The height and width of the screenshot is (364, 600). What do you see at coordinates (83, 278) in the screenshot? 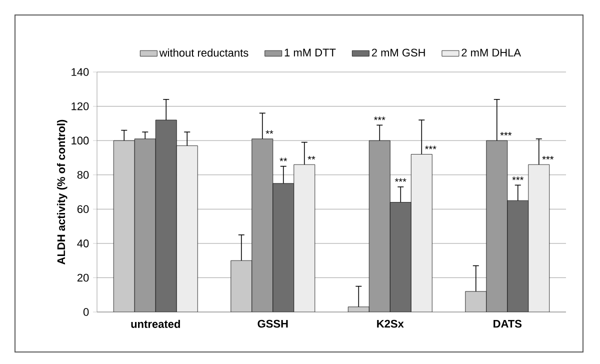
I see `y-tick-label: 20` at bounding box center [83, 278].